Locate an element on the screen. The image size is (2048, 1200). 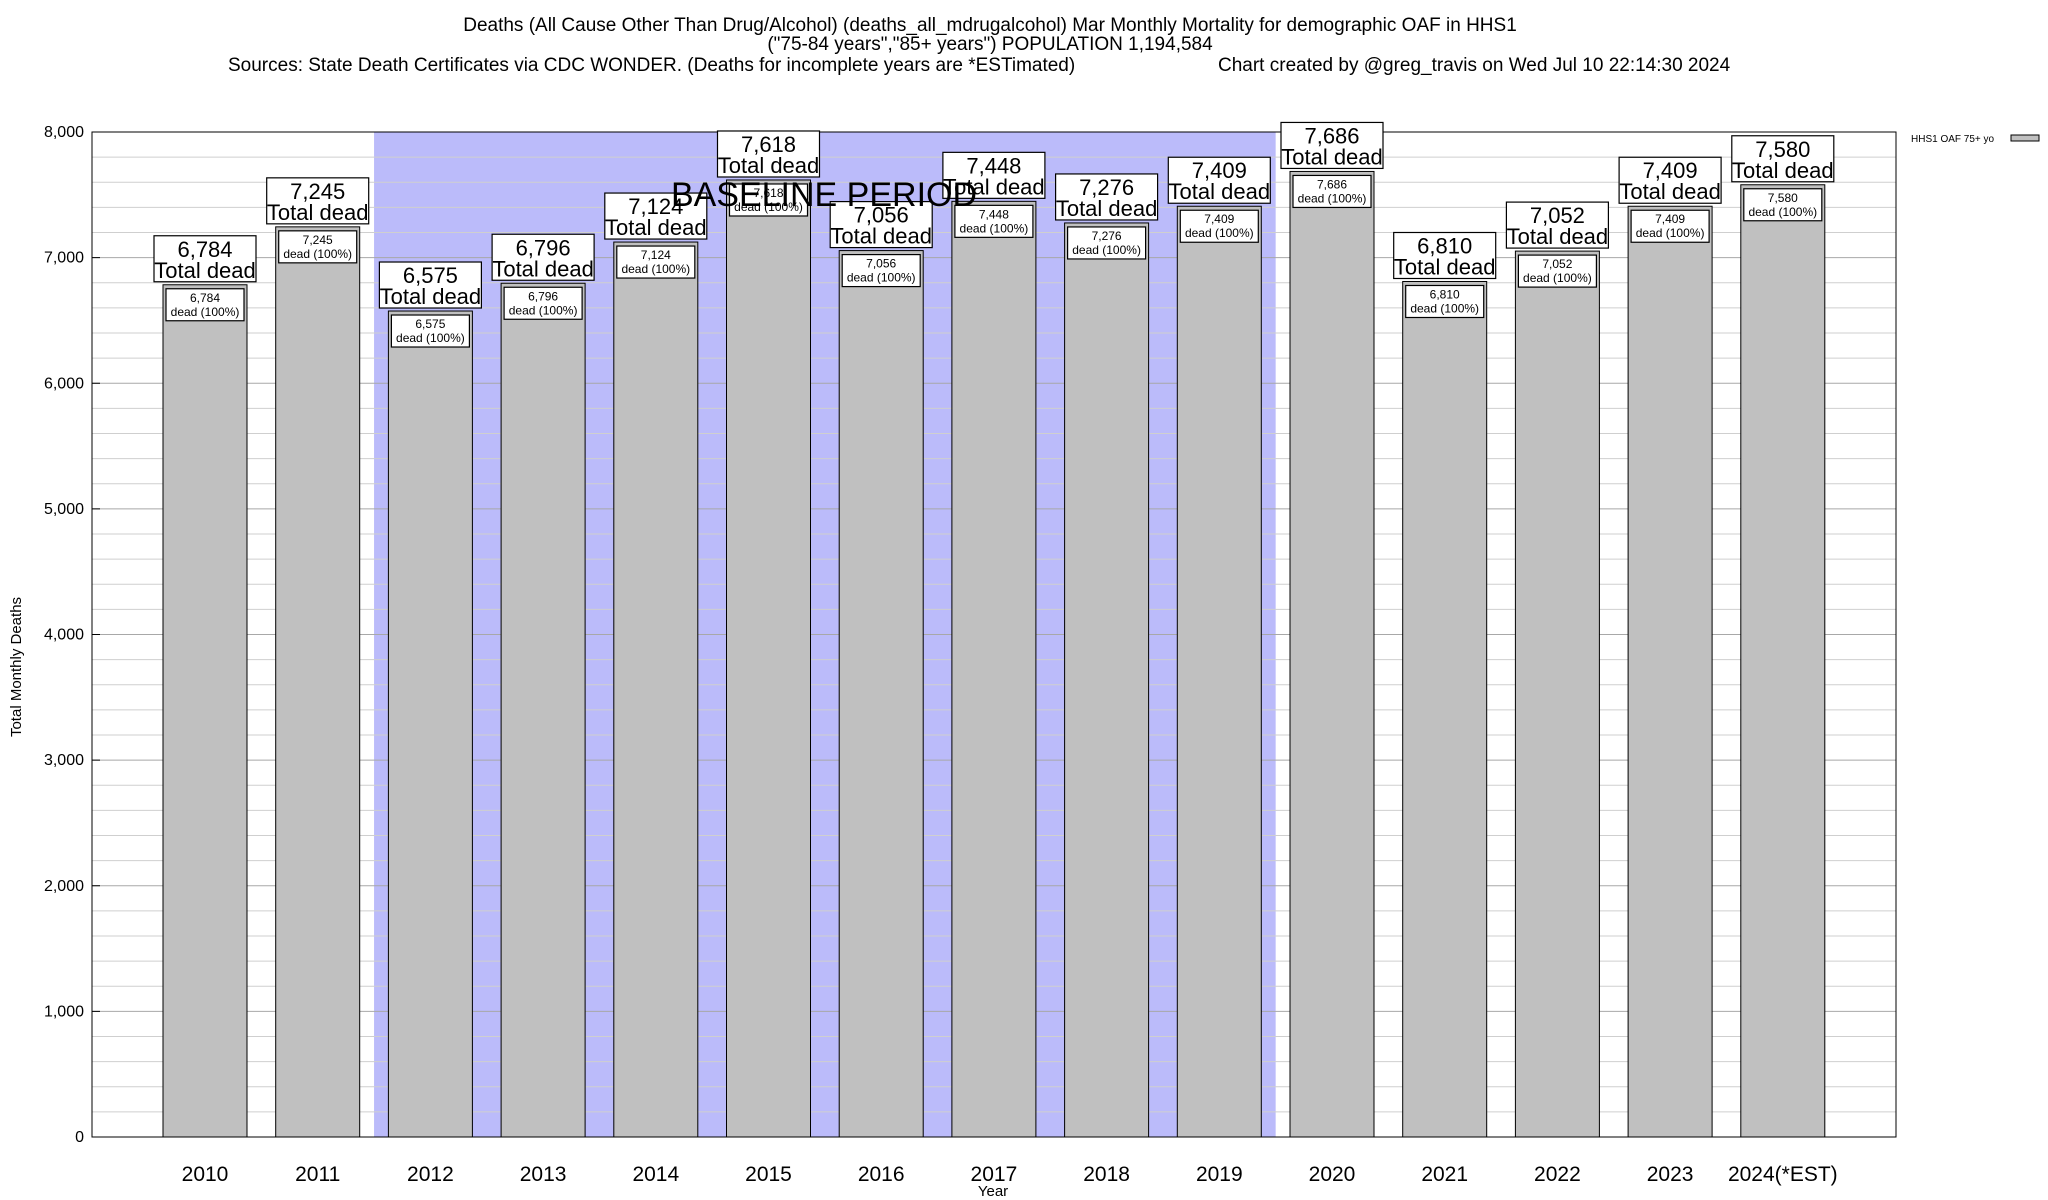
x-tick-label: 2023 is located at coordinates (1670, 1174).